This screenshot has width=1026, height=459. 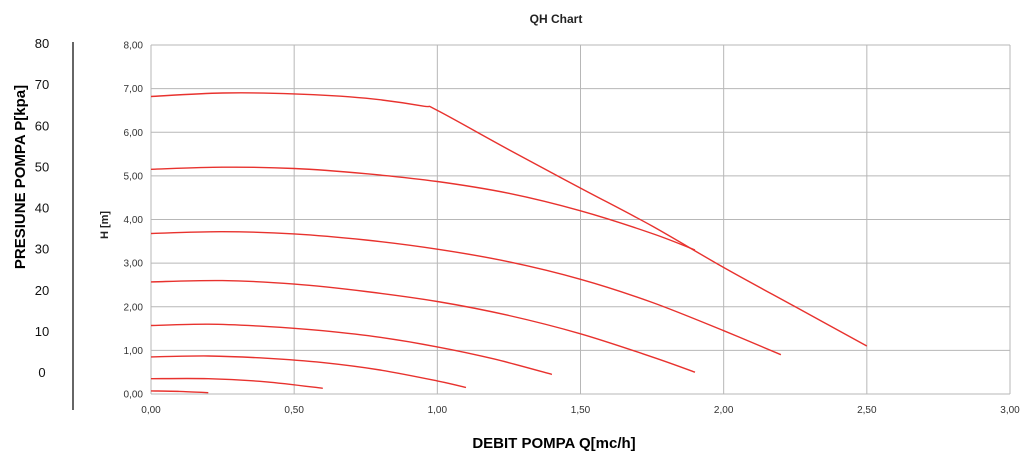 What do you see at coordinates (438, 410) in the screenshot?
I see `x-tick-label: 1,00` at bounding box center [438, 410].